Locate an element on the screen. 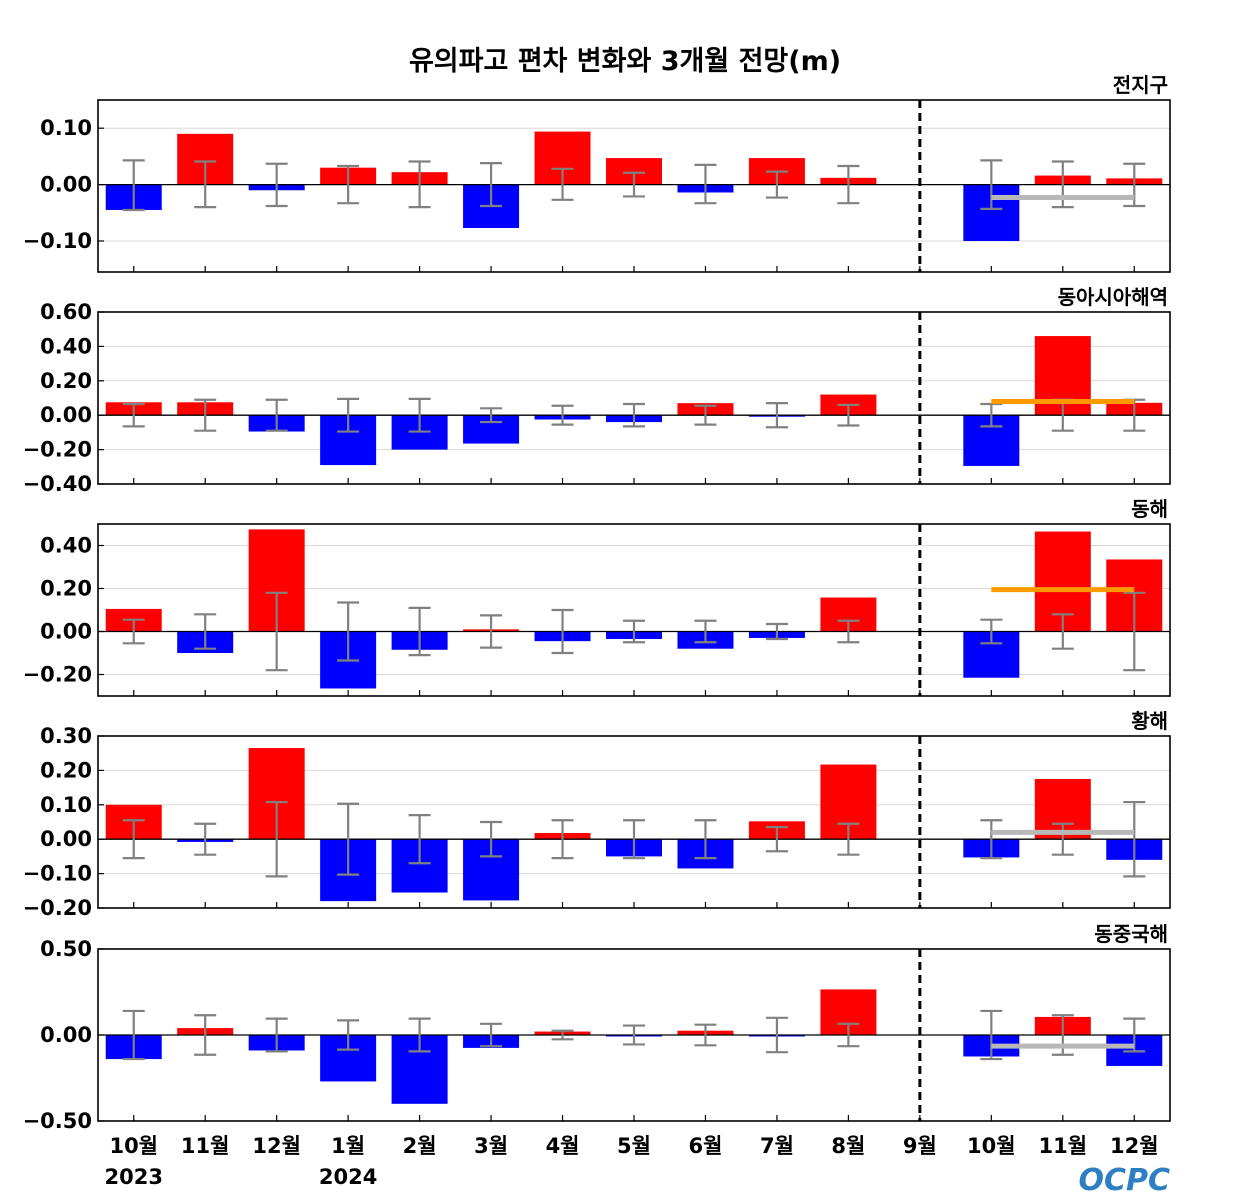 This screenshot has height=1200, width=1250. ocpc-logo: OCPC is located at coordinates (1124, 1180).